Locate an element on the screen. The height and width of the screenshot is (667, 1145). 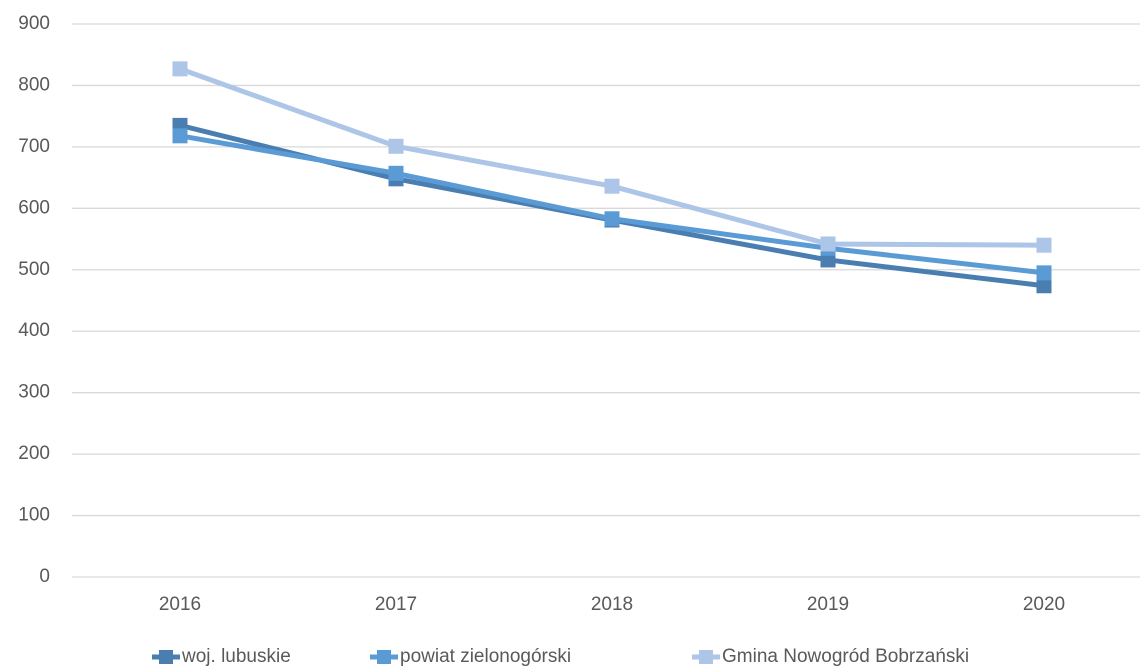
y-tick-label: 800 is located at coordinates (34, 84).